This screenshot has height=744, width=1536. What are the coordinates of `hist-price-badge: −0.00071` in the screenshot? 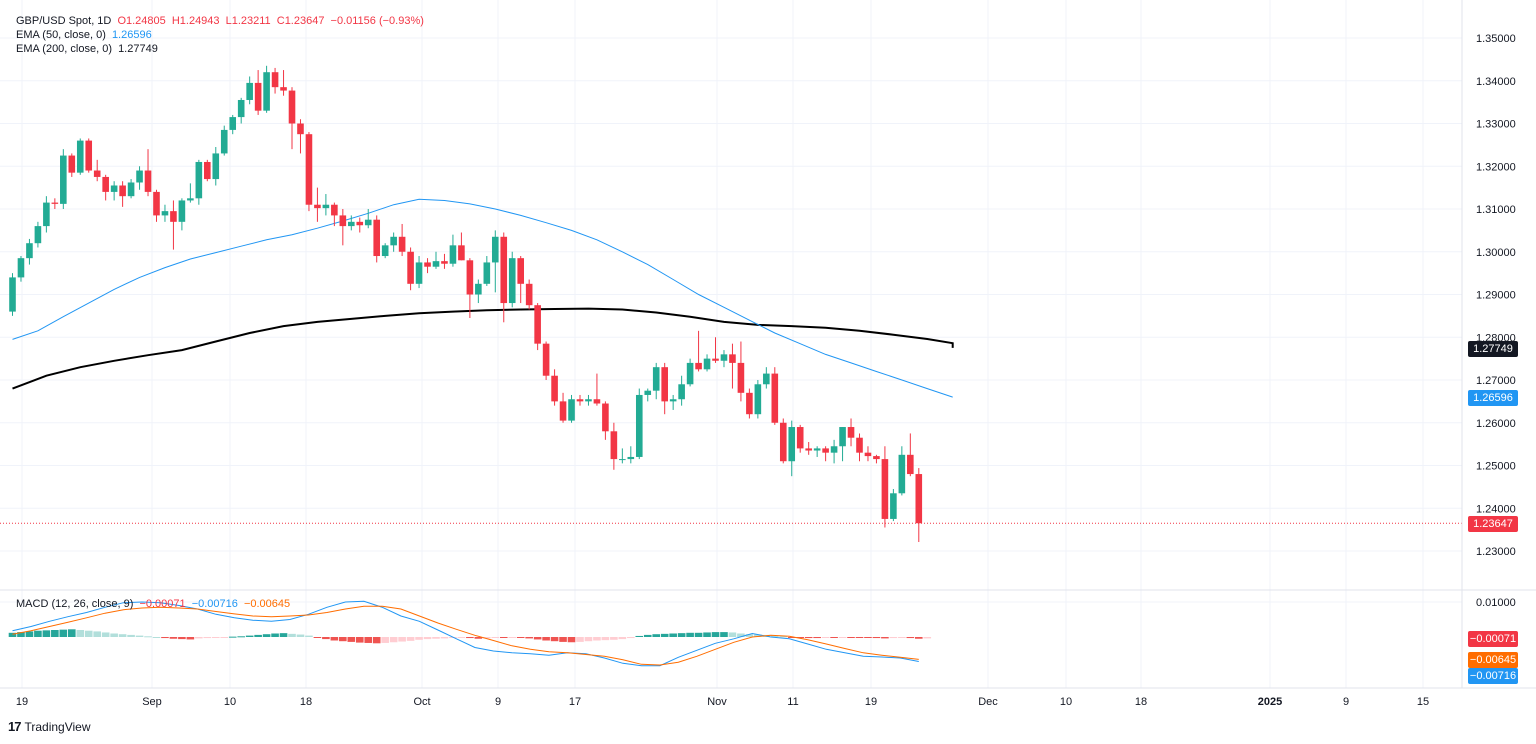 It's located at (1493, 639).